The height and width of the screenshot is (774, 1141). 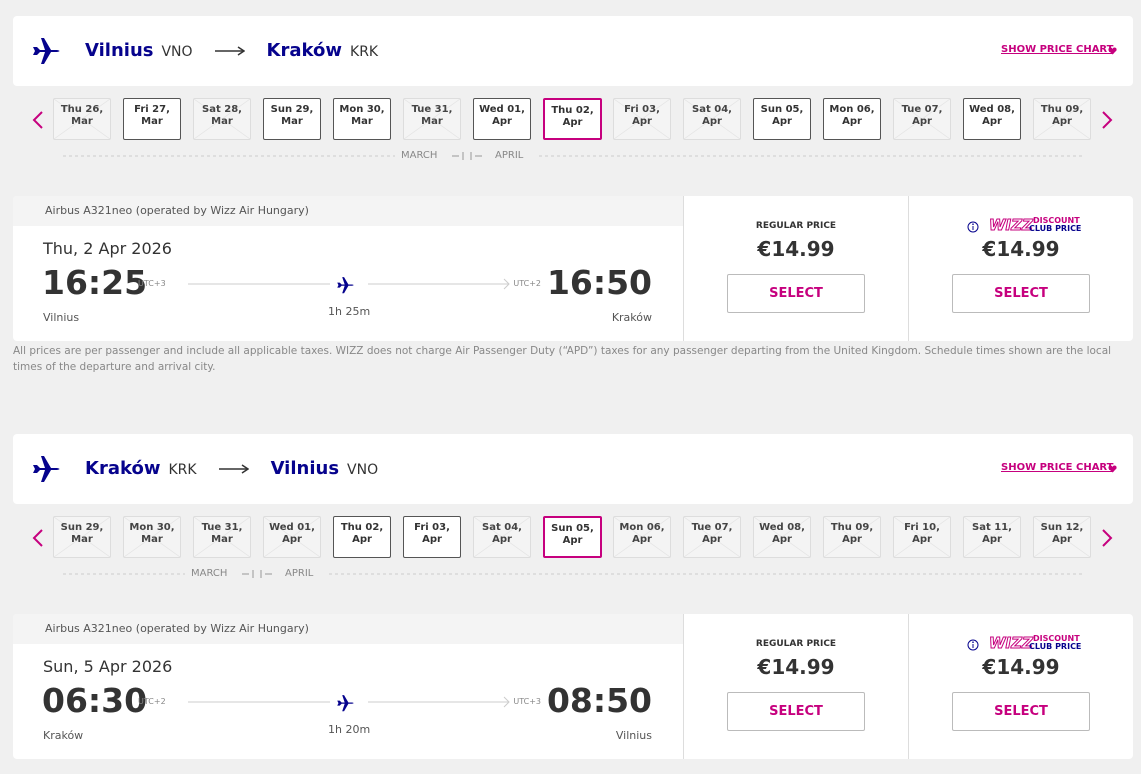 What do you see at coordinates (782, 527) in the screenshot?
I see `date-day: Wed 08,` at bounding box center [782, 527].